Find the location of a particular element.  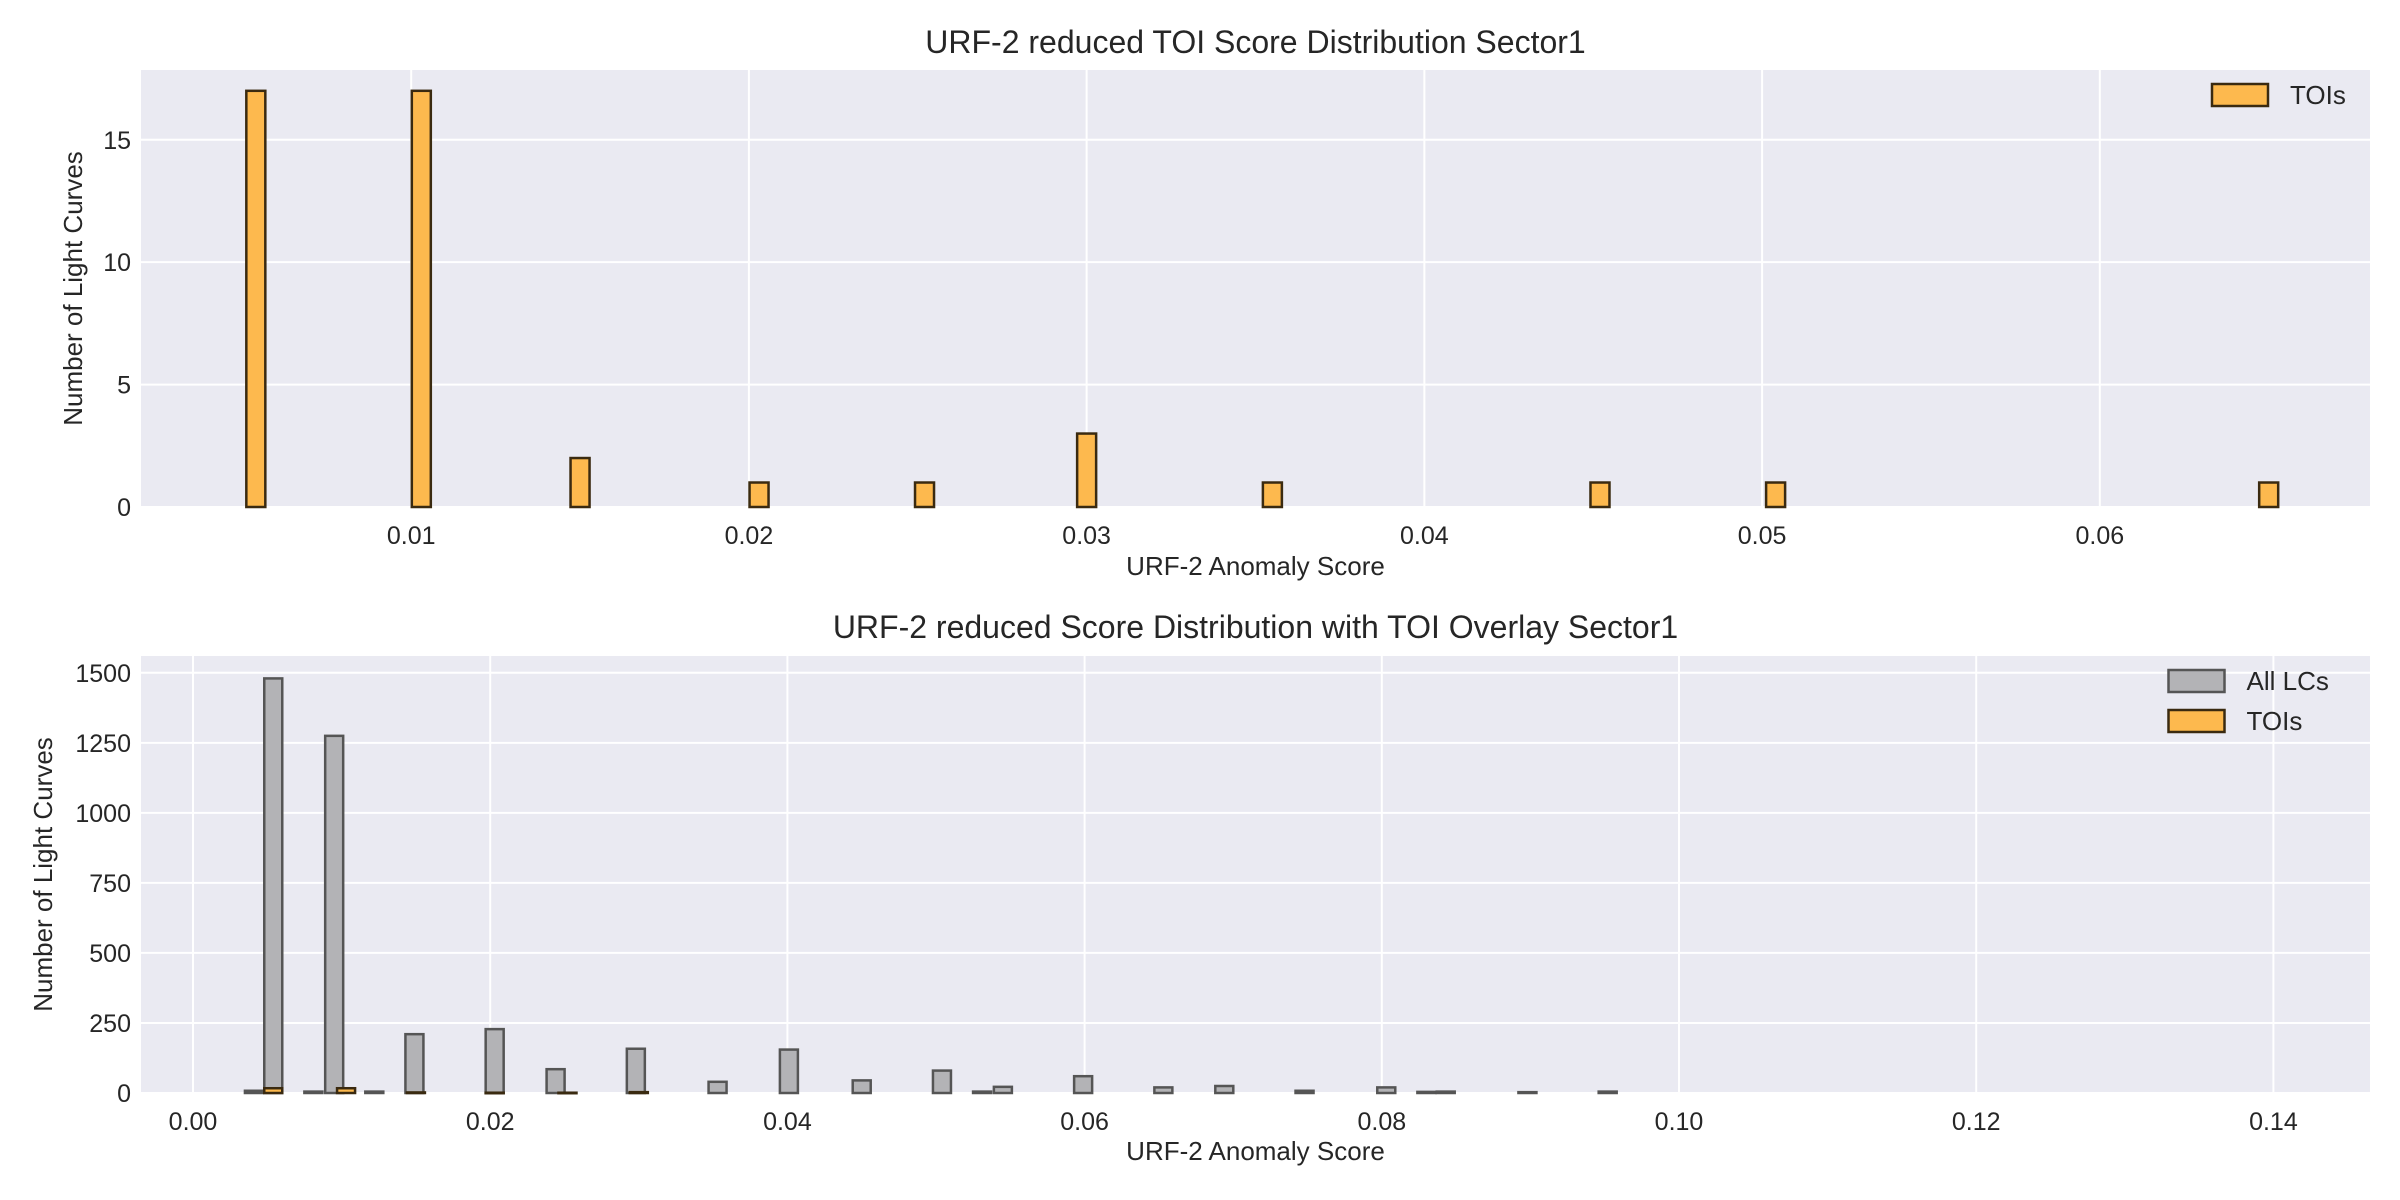

x-tick-labels: 0.00 0.02 0.04 0.06 0.08 0.10 0.12 0.14 is located at coordinates (1233, 1122).